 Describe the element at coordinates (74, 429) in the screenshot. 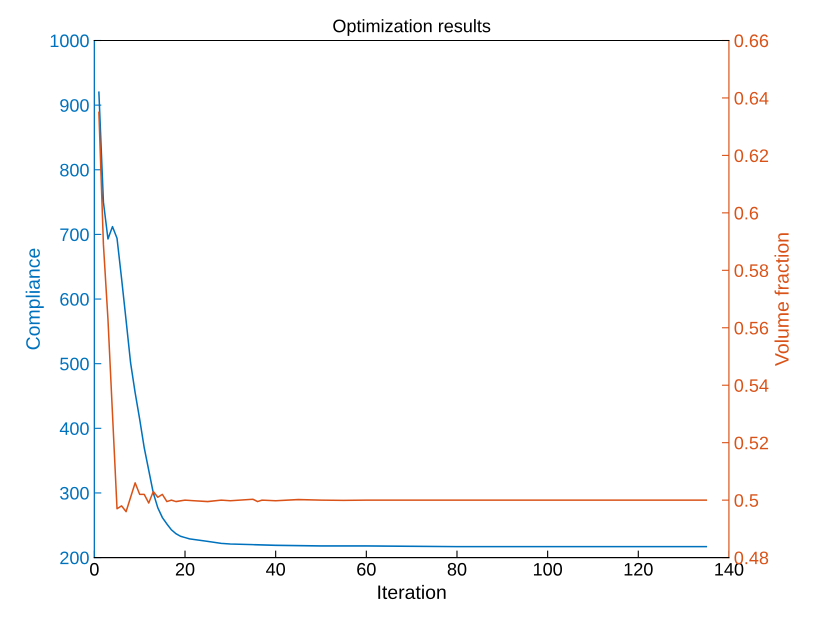

I see `y-tick-label: 400` at that location.